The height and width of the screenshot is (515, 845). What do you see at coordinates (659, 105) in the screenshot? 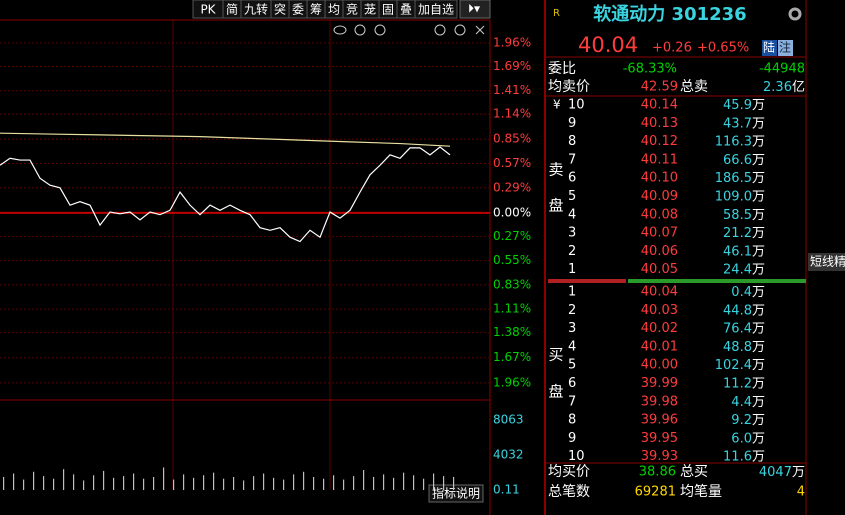
I see `price: 40.14` at bounding box center [659, 105].